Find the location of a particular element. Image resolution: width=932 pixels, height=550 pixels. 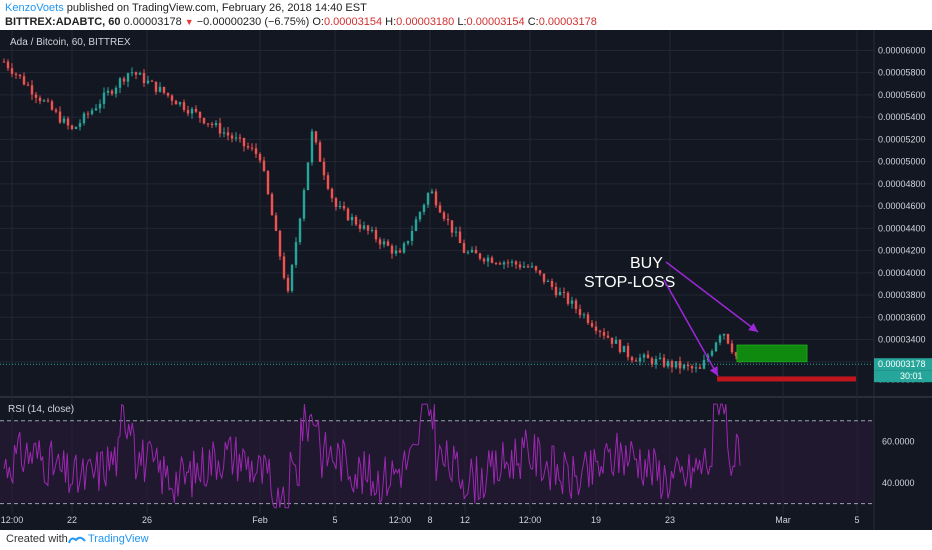

buy-zone is located at coordinates (772, 353).